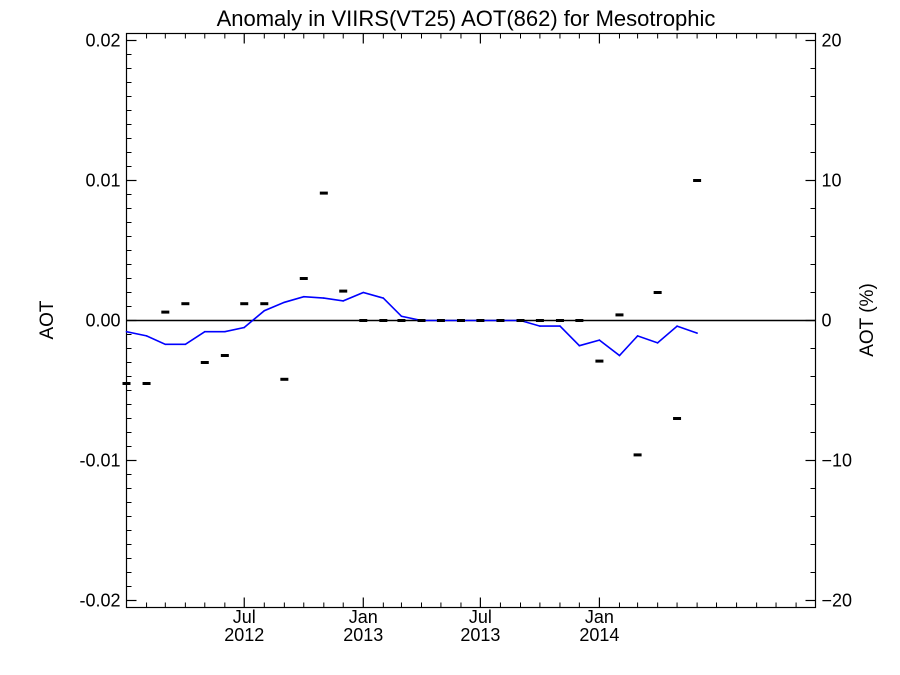  I want to click on y-axis-label-right: AOT (%), so click(867, 320).